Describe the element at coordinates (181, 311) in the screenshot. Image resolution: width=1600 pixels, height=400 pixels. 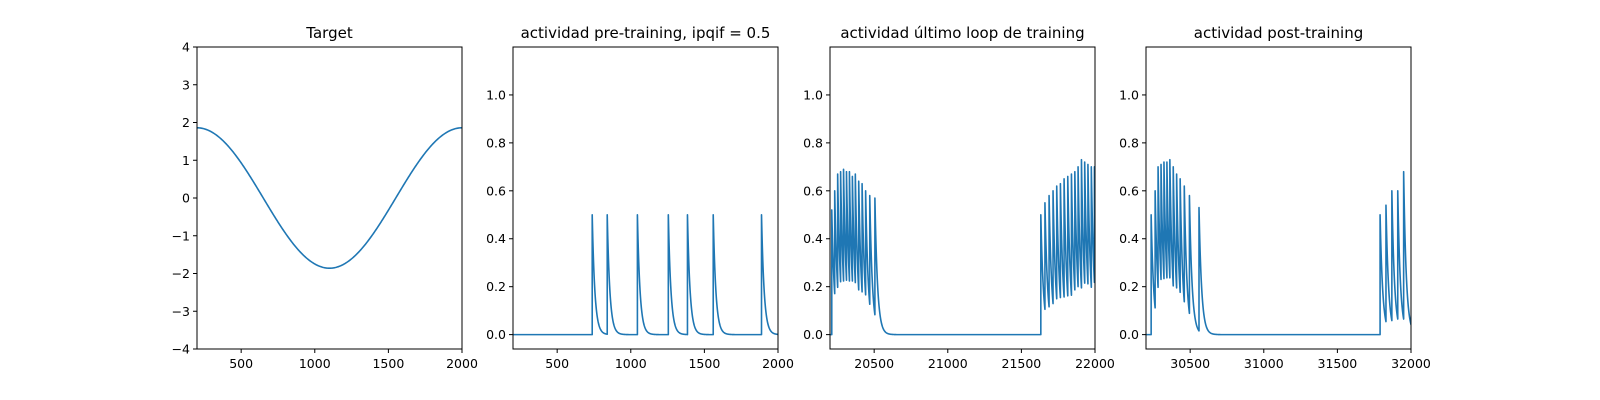
I see `y-tick-label: −3` at that location.